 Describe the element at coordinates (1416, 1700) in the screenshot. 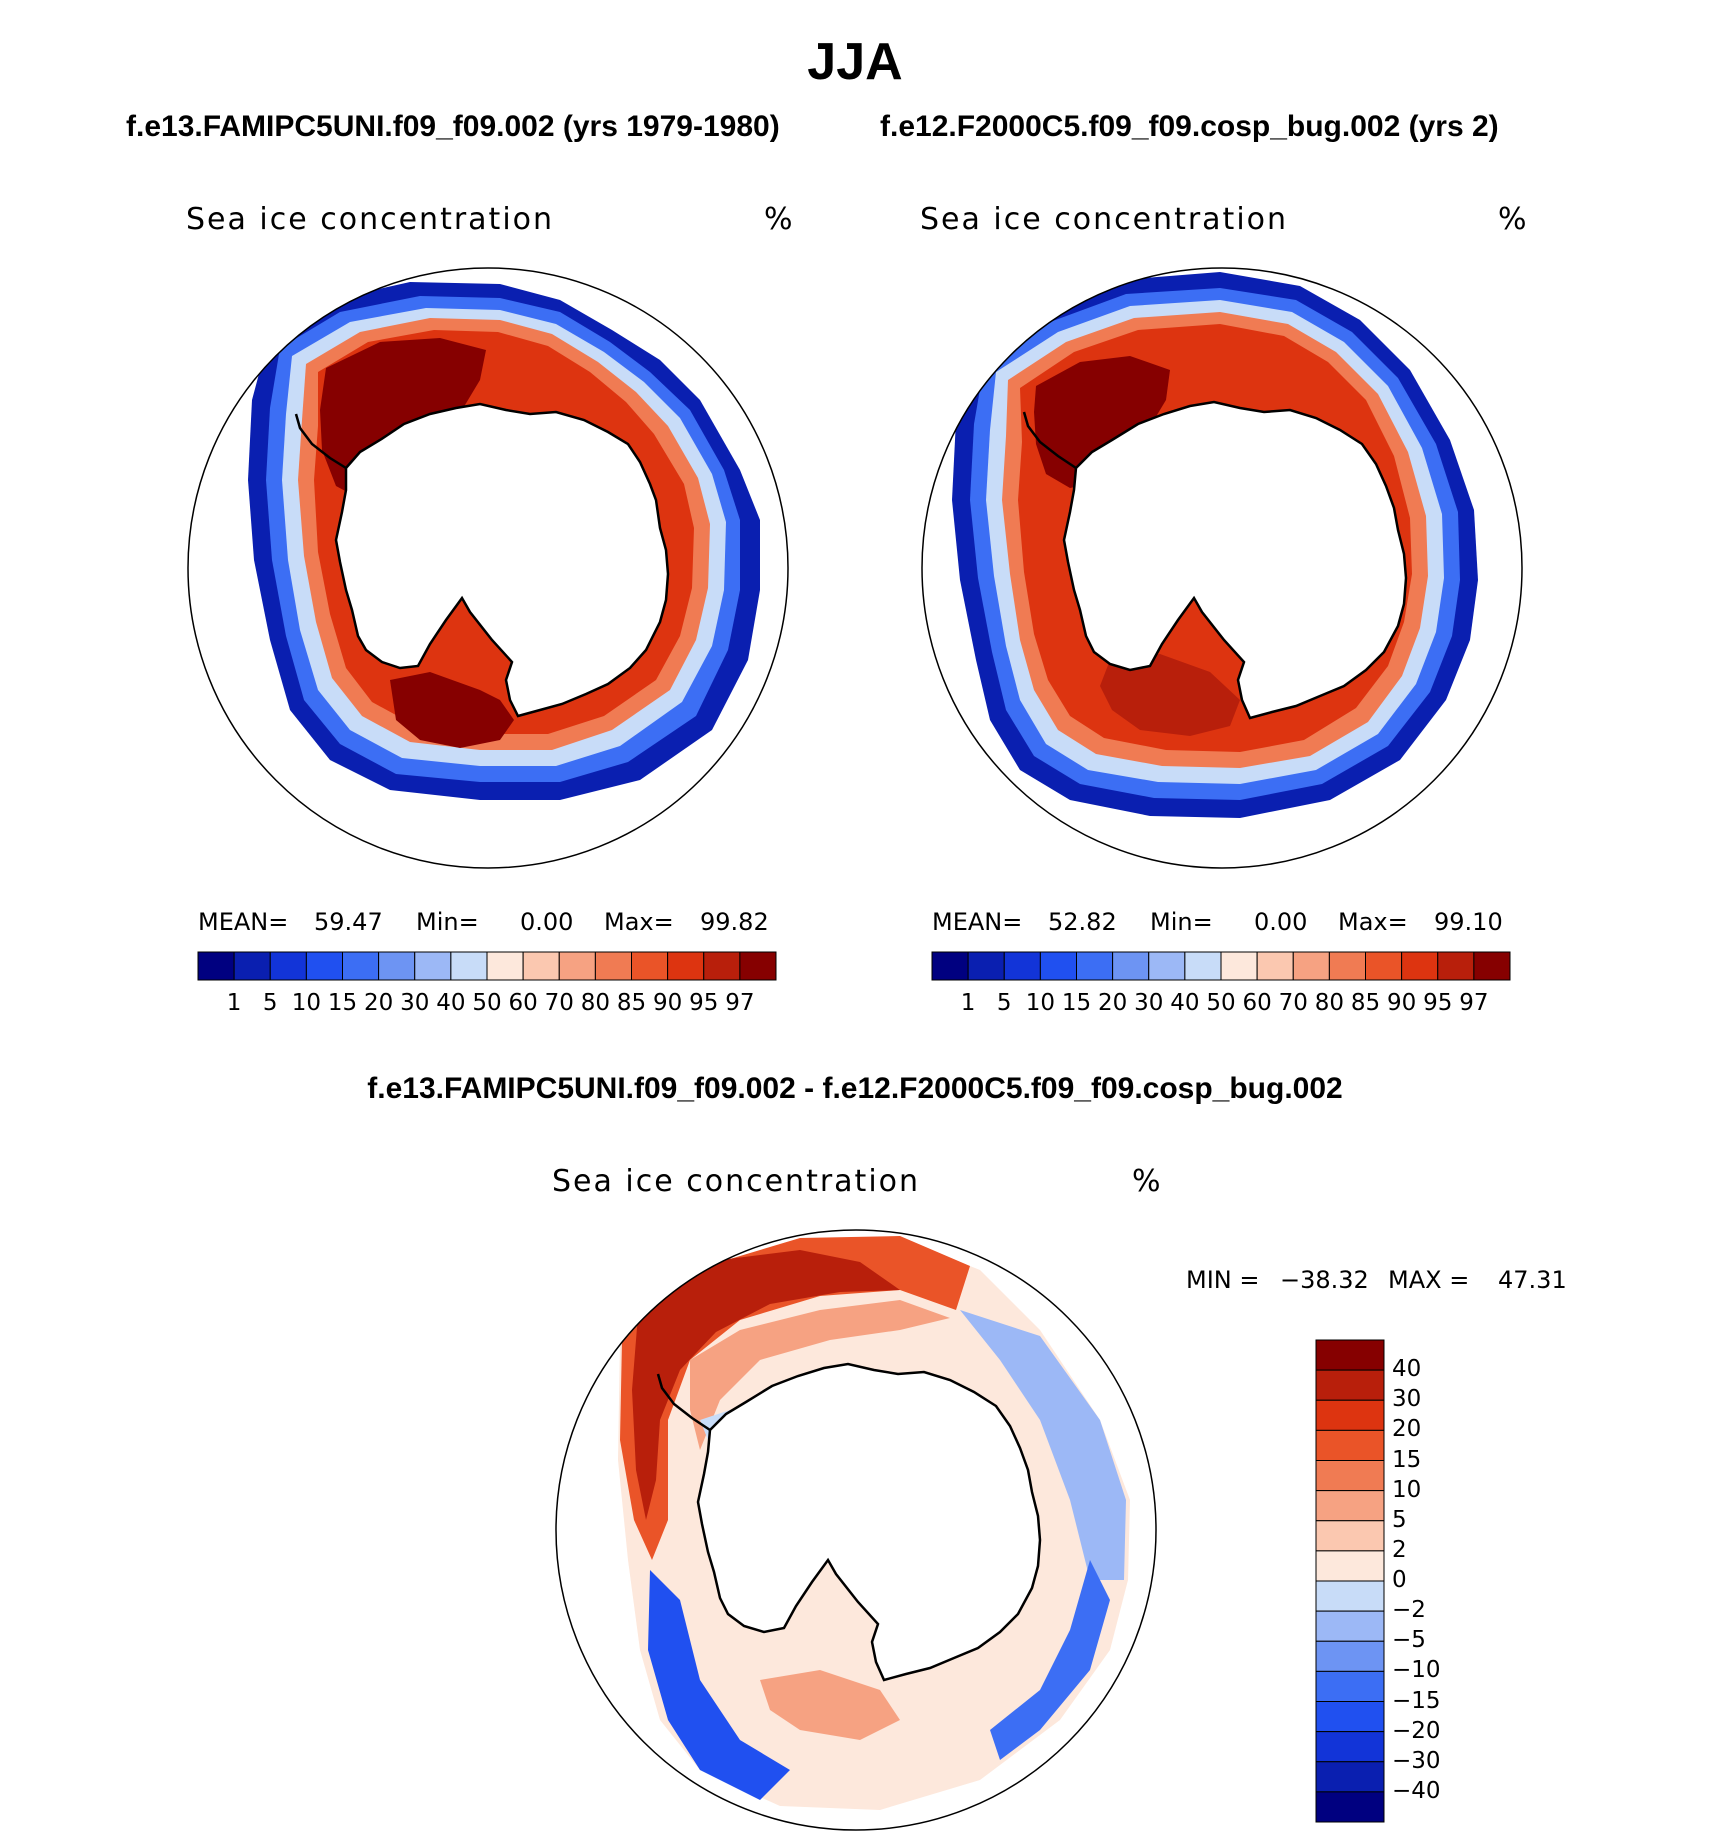

I see `diff-colorbar-tick-label: −15` at that location.